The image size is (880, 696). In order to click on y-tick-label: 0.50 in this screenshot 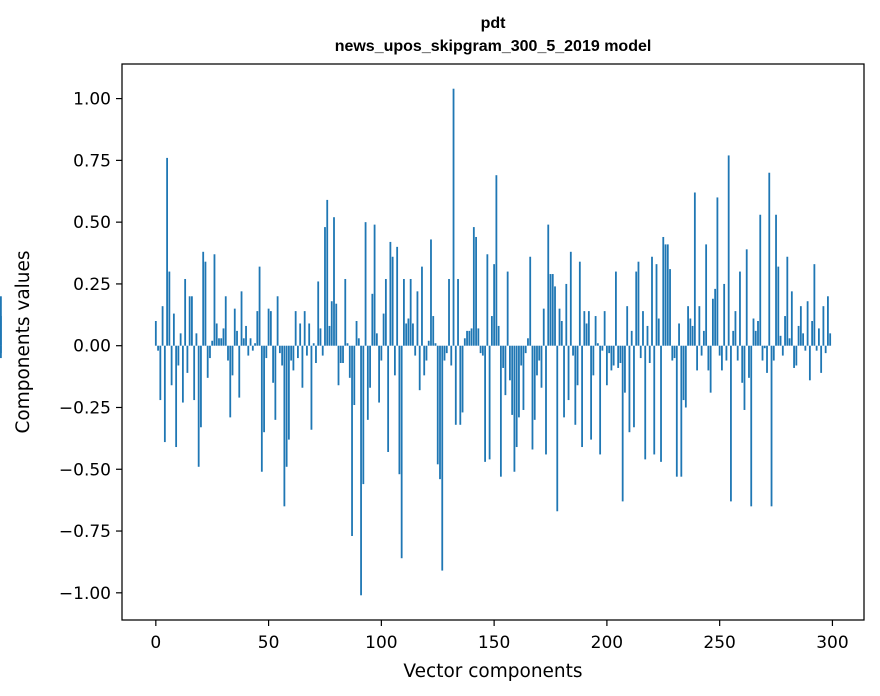, I will do `click(92, 223)`.